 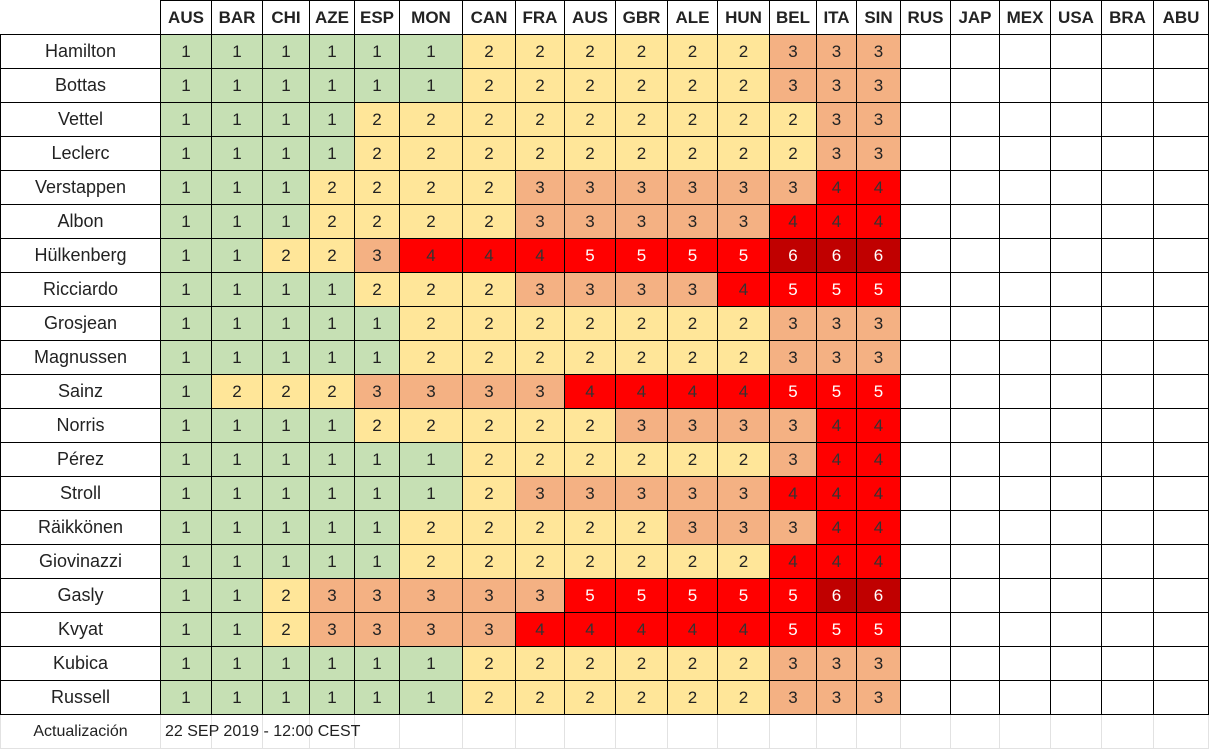 What do you see at coordinates (604, 357) in the screenshot?
I see `driver-row: Magnussen 1 1 1 1 1 2 2 2 2 2 2 2 3 3 3` at bounding box center [604, 357].